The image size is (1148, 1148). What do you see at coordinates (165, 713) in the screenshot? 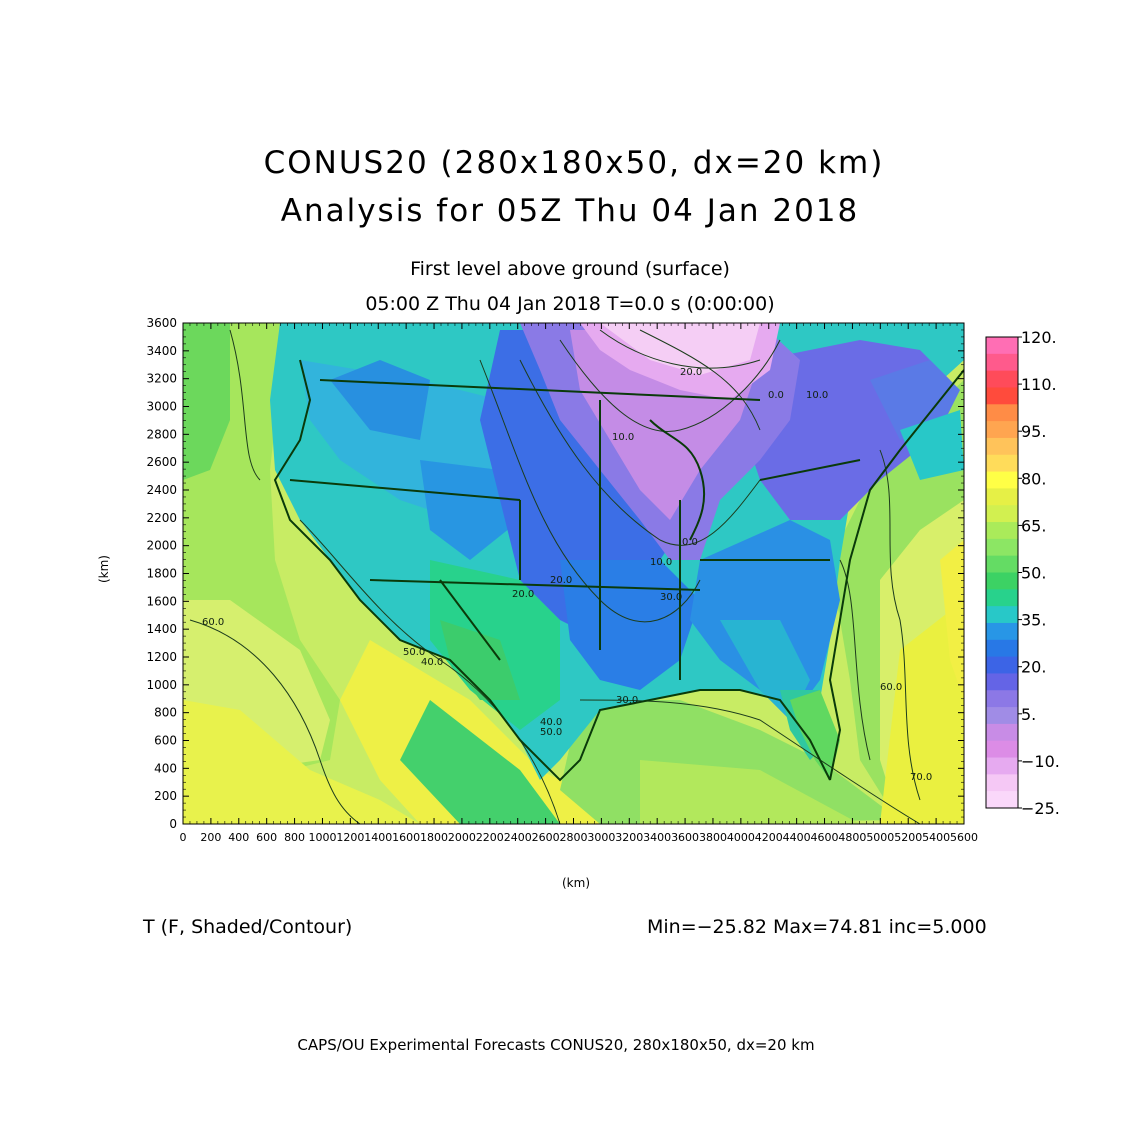
I see `y-tick-label: 800` at bounding box center [165, 713].